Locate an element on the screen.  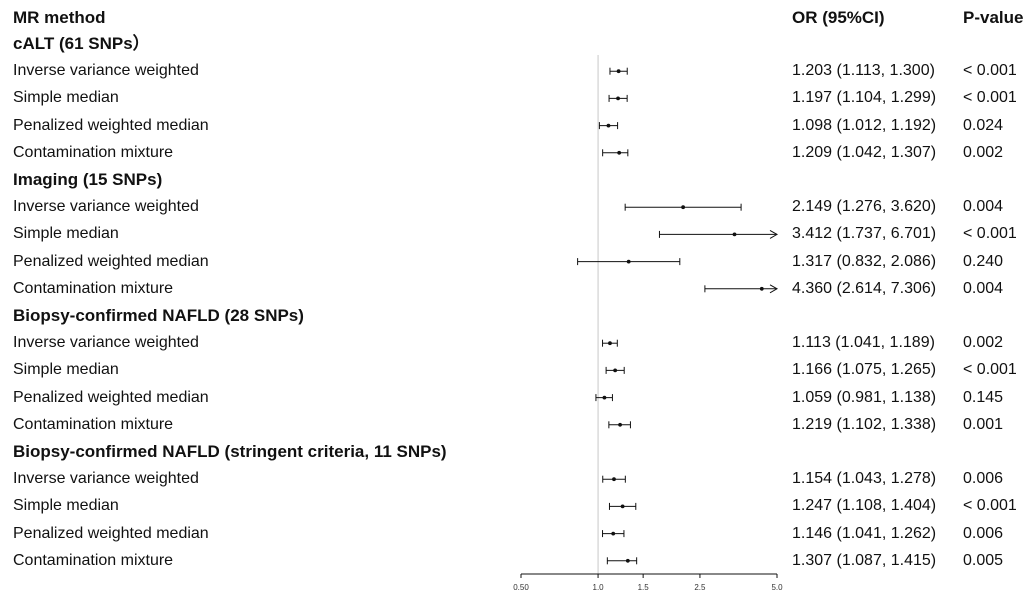
x-tick-label: 1.0 is located at coordinates (599, 587).